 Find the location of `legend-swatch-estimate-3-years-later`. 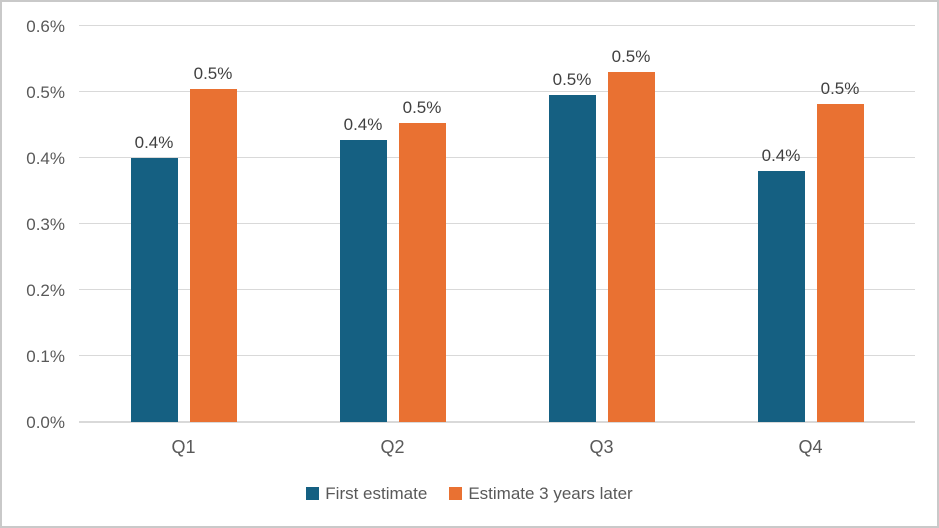

legend-swatch-estimate-3-years-later is located at coordinates (456, 493).